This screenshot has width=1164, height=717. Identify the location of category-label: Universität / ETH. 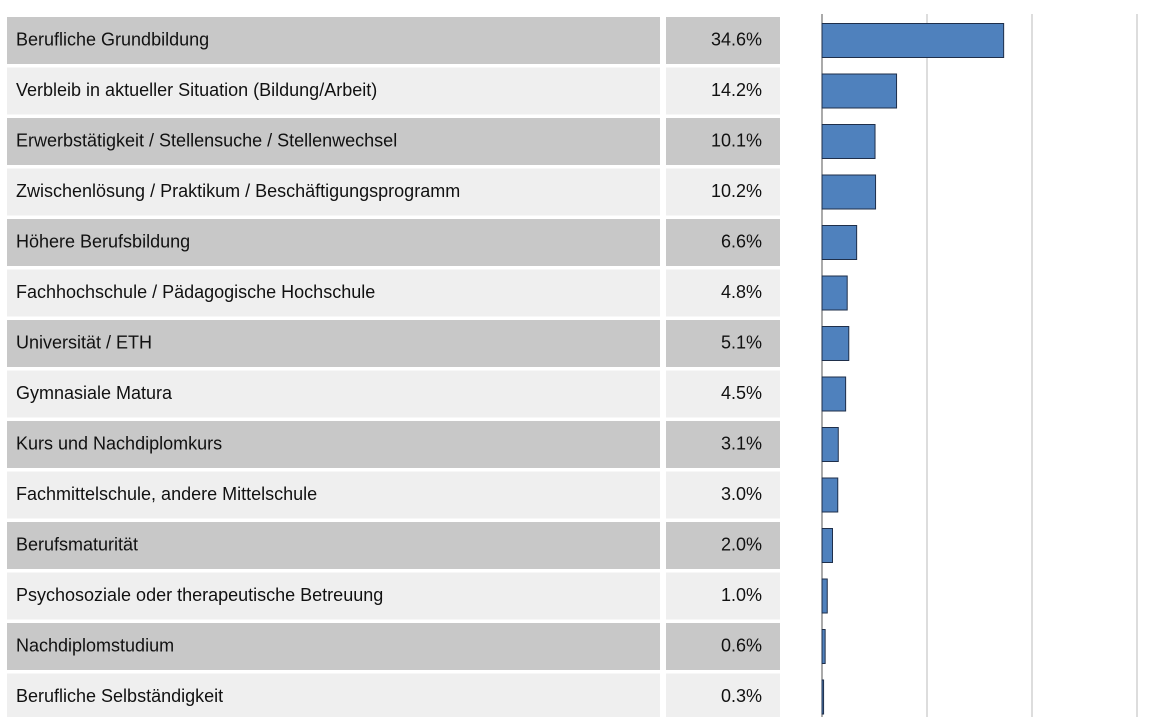
(84, 342).